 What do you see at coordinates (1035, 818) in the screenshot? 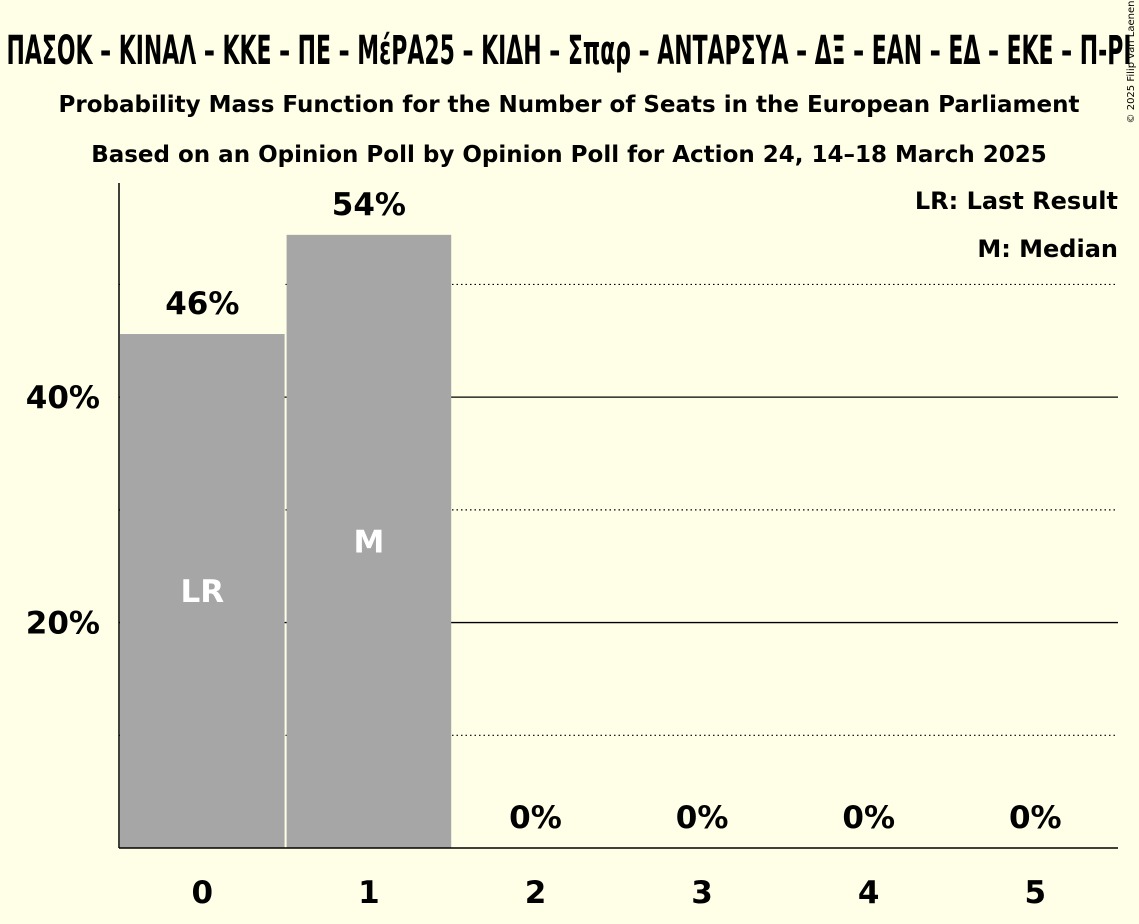
I see `bar-value-label-5: 0%` at bounding box center [1035, 818].